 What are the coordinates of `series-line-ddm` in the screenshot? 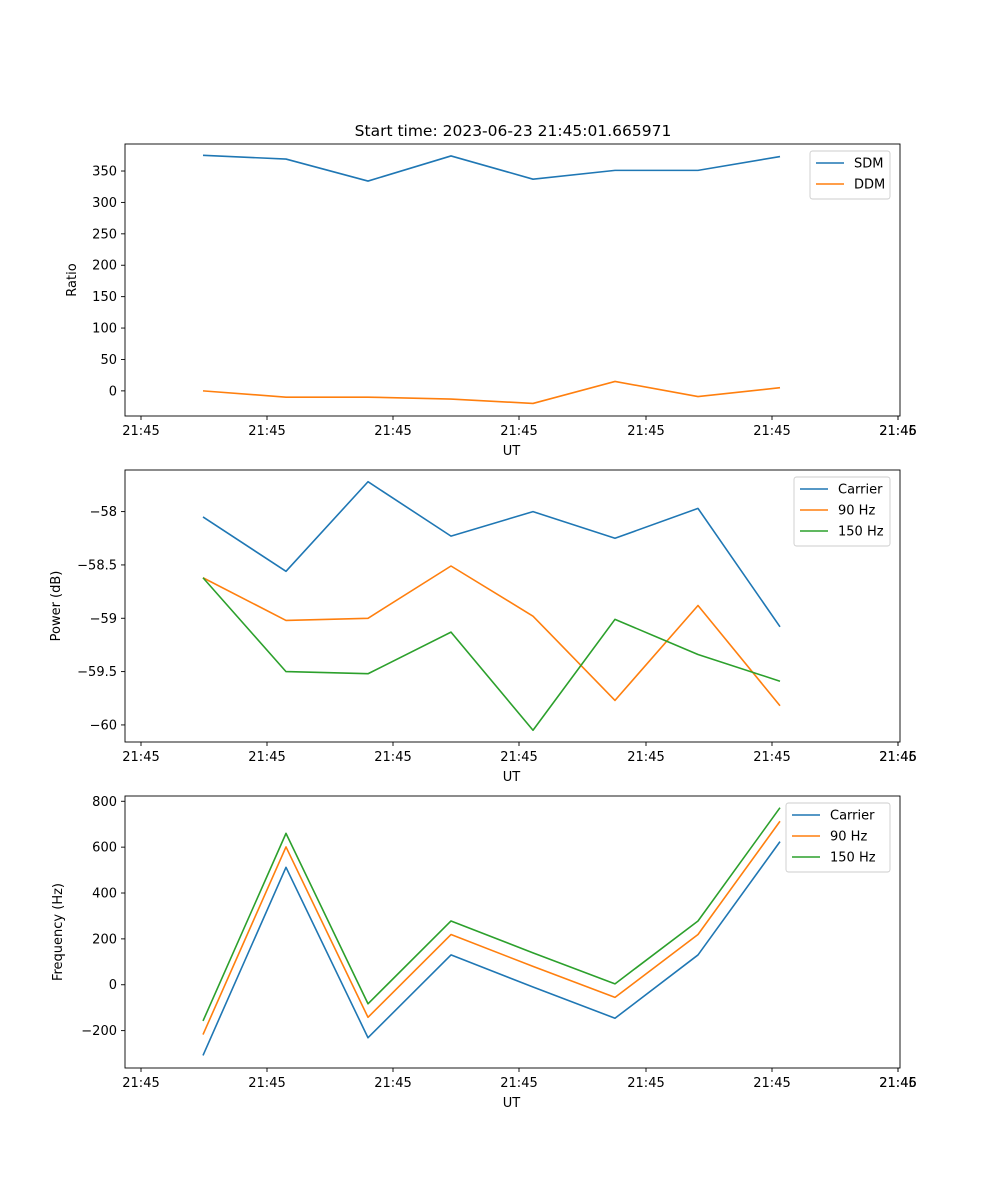 It's located at (491, 392).